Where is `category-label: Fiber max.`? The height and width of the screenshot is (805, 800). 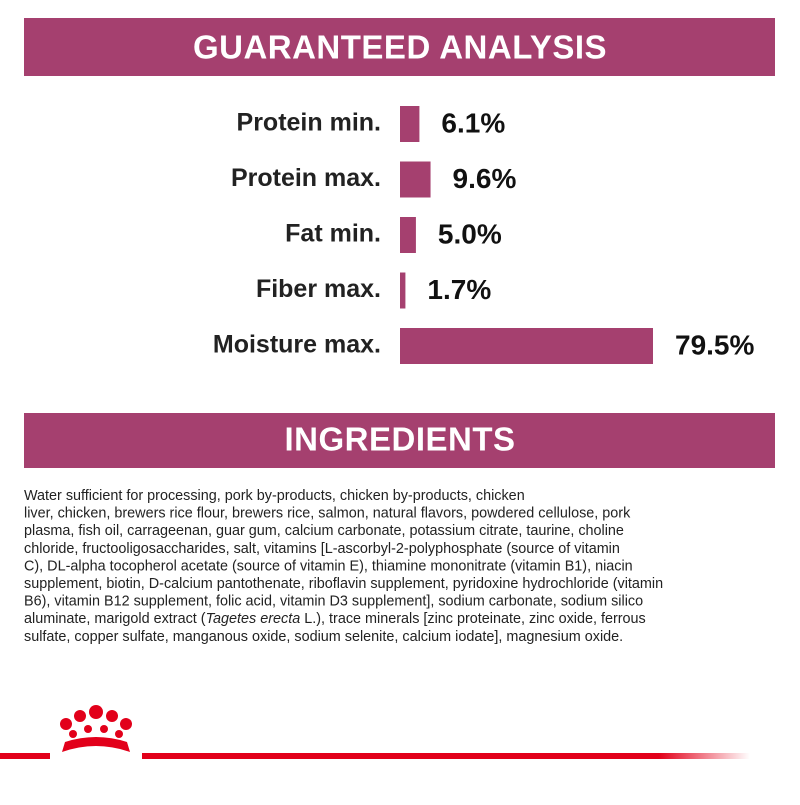 category-label: Fiber max. is located at coordinates (318, 289).